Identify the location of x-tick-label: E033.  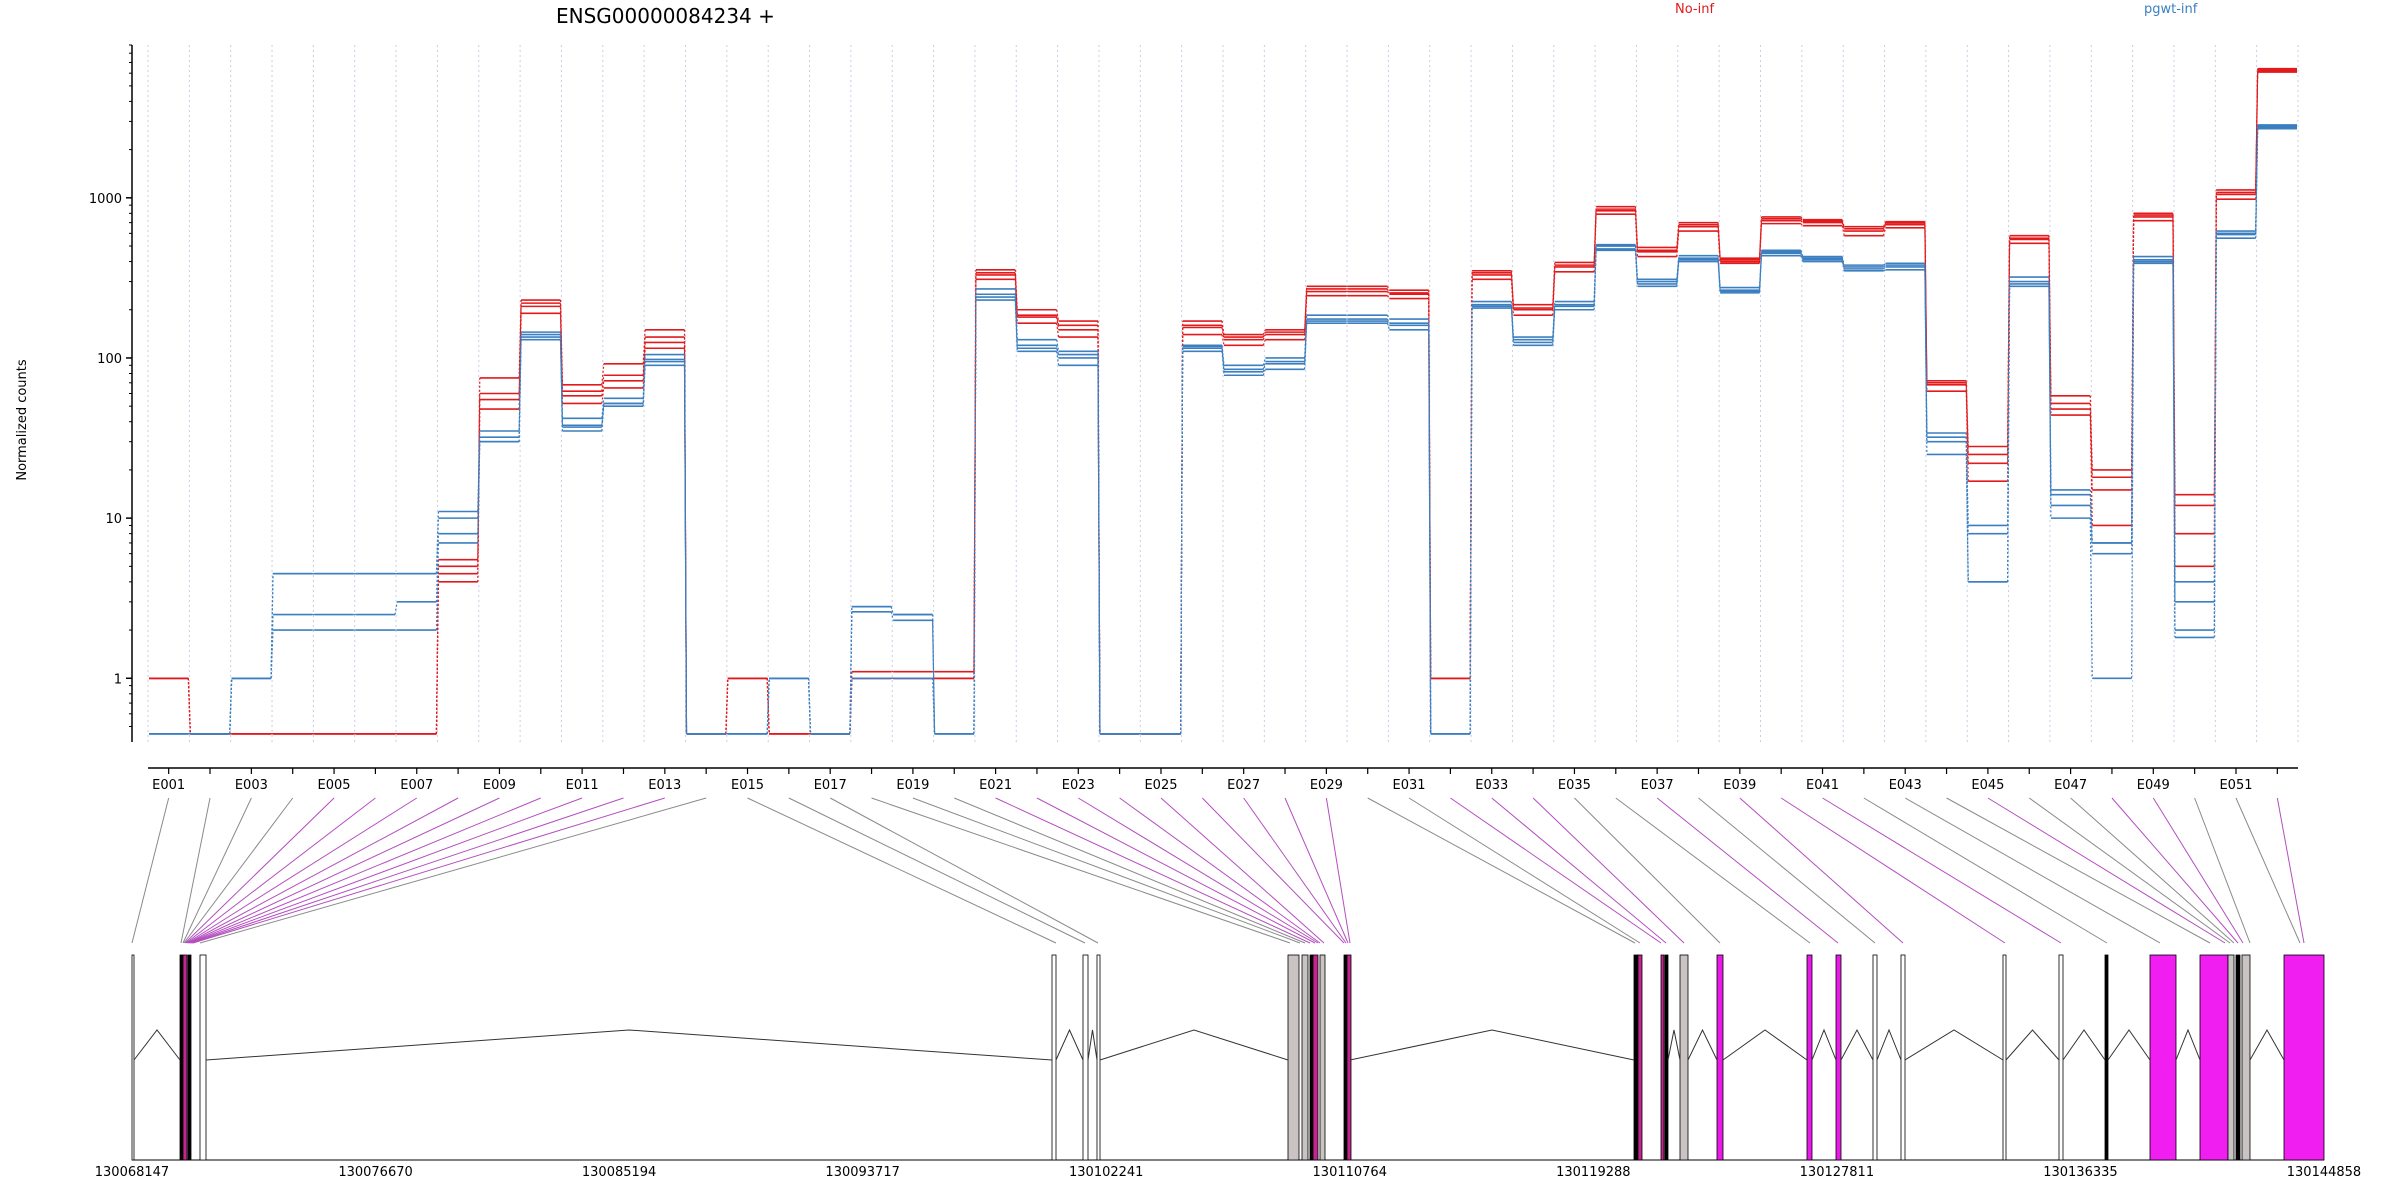
(1491, 785).